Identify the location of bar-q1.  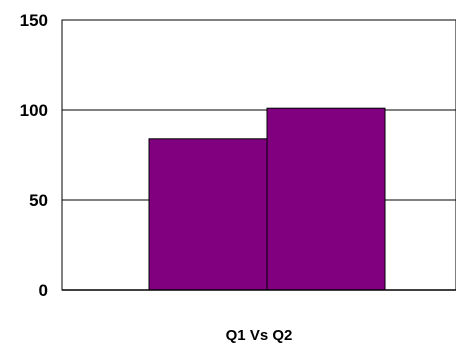
(208, 214).